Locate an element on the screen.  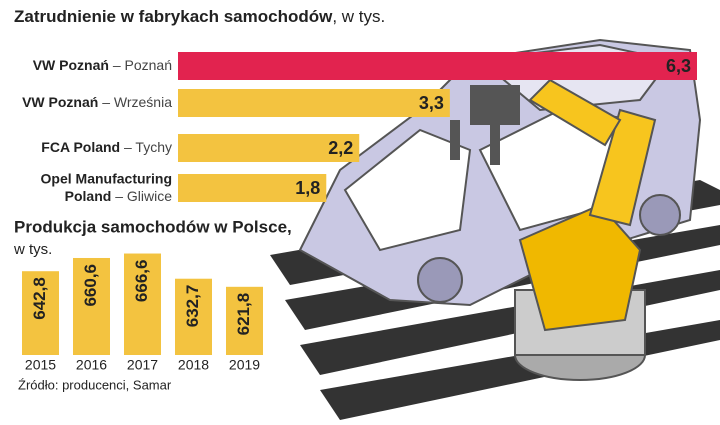
chart-subtitle: w tys. is located at coordinates (32, 249).